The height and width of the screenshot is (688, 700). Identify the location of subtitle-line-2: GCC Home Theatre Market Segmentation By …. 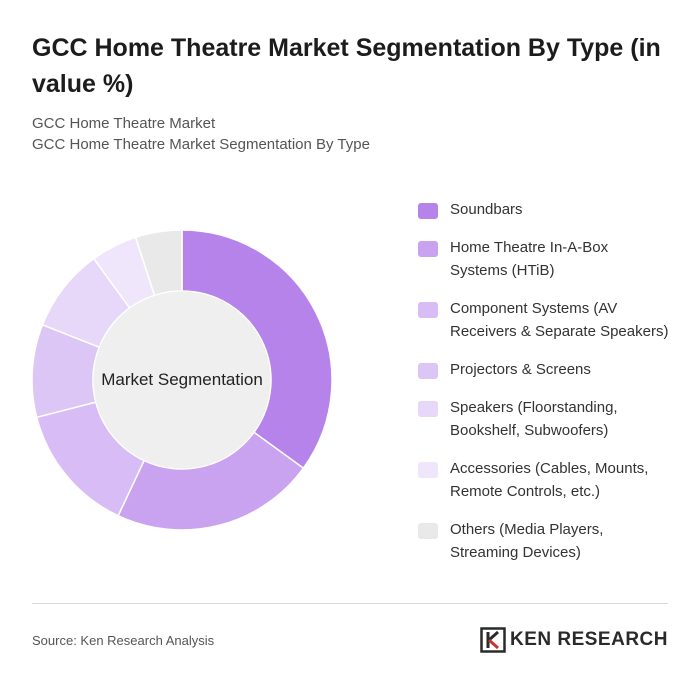
(201, 144).